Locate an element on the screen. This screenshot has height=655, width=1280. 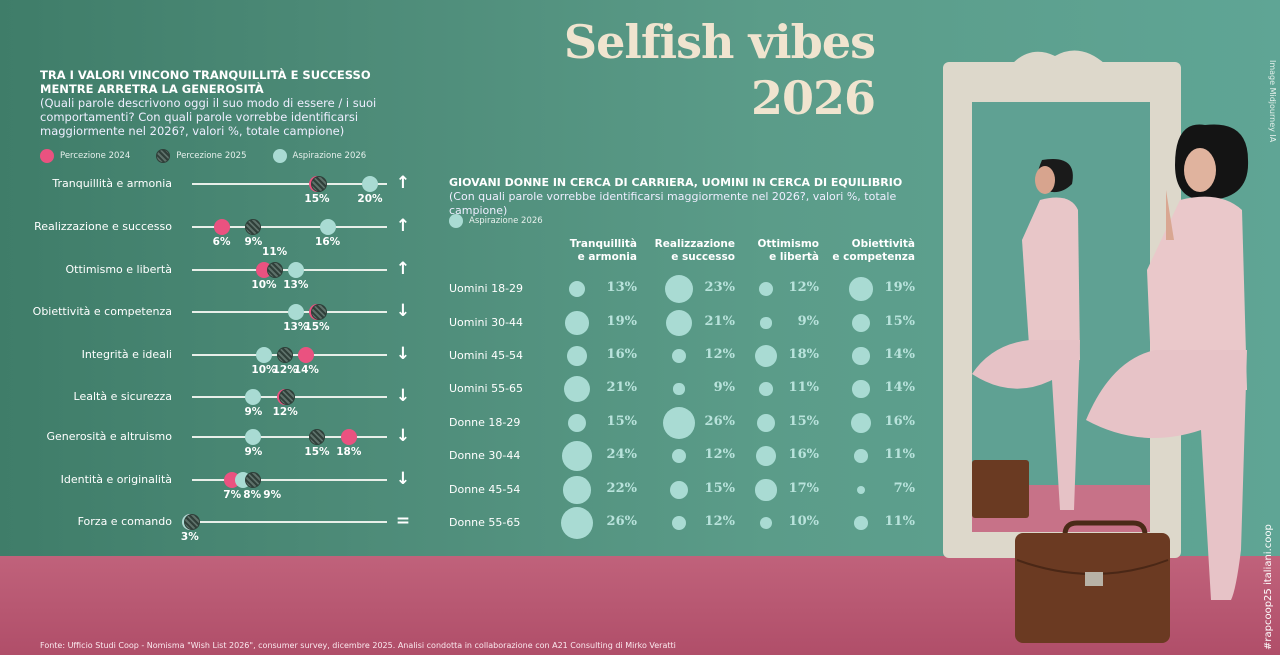
row-label: Ottimismo e libertà is located at coordinates (119, 269).